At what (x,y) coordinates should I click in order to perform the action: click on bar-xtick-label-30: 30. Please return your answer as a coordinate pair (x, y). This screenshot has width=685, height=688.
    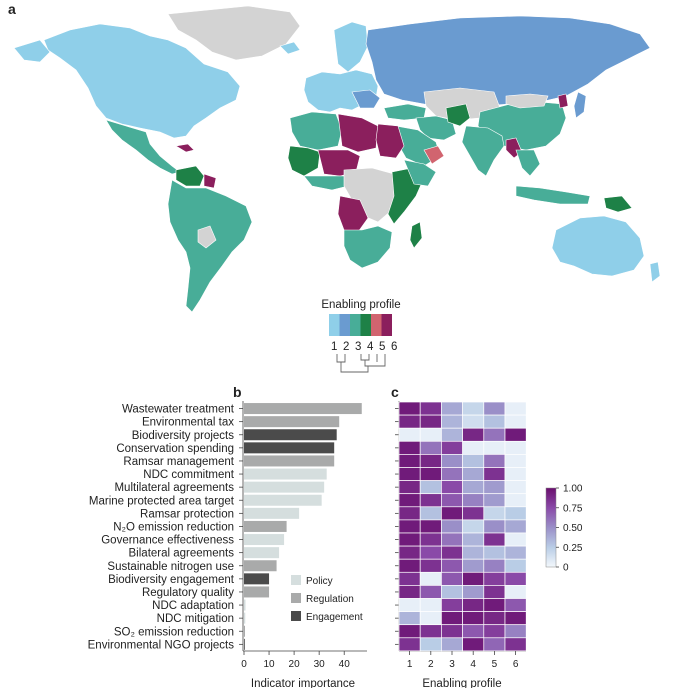
    Looking at the image, I should click on (320, 664).